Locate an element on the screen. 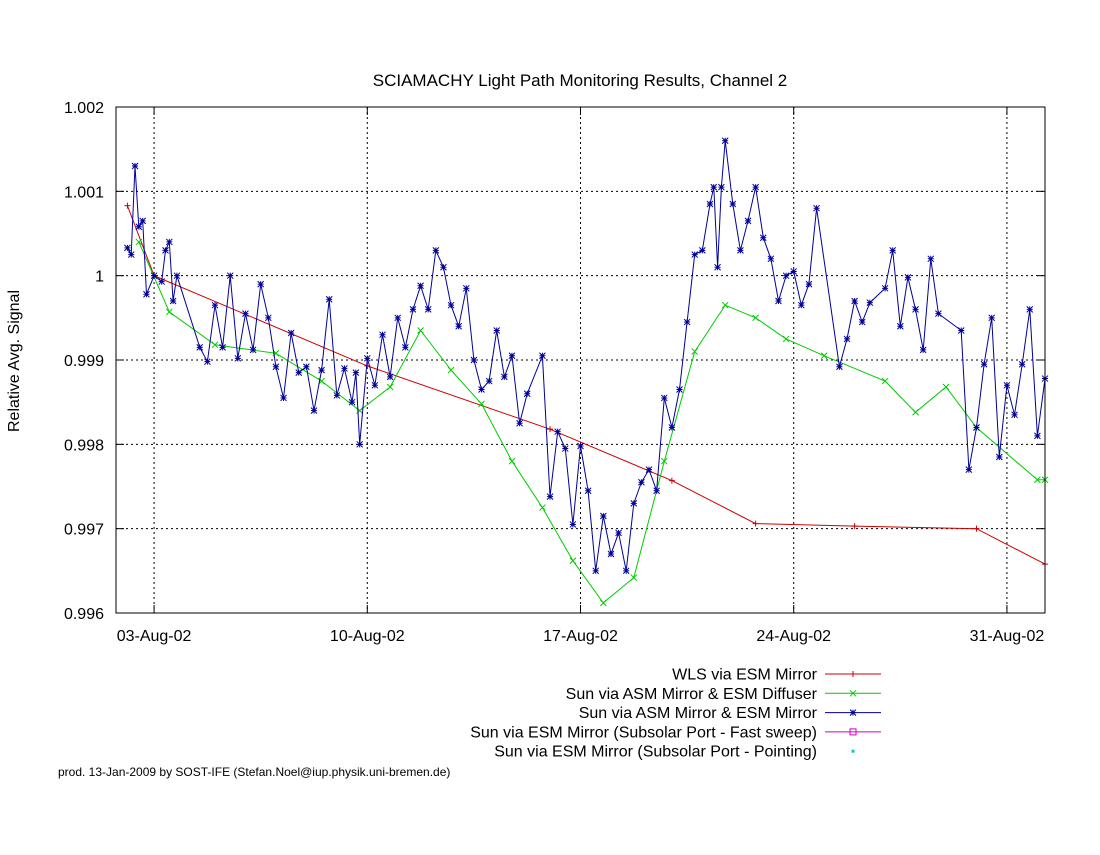 The width and height of the screenshot is (1100, 855). y-tick-label: 1.001 is located at coordinates (84, 192).